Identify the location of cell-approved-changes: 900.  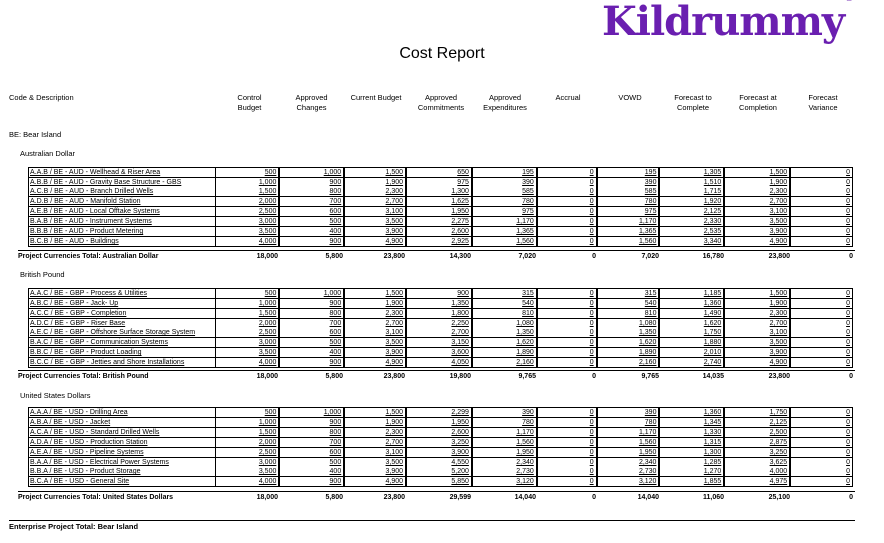
(313, 362).